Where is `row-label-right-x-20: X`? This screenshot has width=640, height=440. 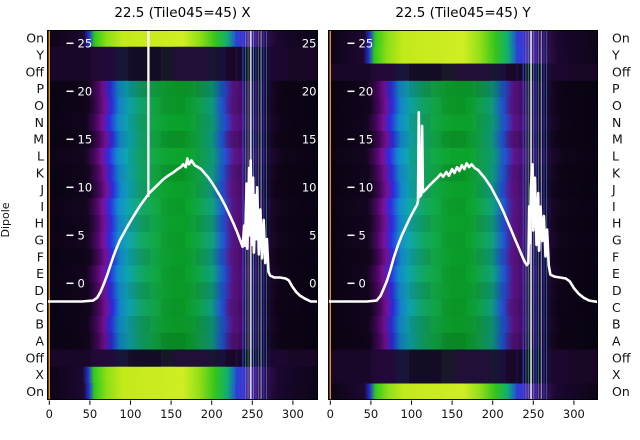 row-label-right-x-20: X is located at coordinates (616, 374).